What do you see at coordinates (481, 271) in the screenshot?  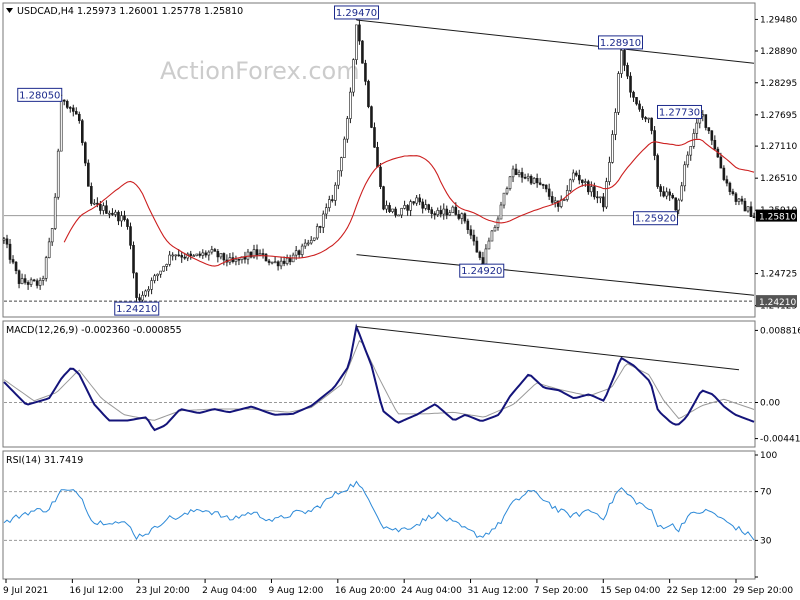 I see `price-label-text: 1.24920` at bounding box center [481, 271].